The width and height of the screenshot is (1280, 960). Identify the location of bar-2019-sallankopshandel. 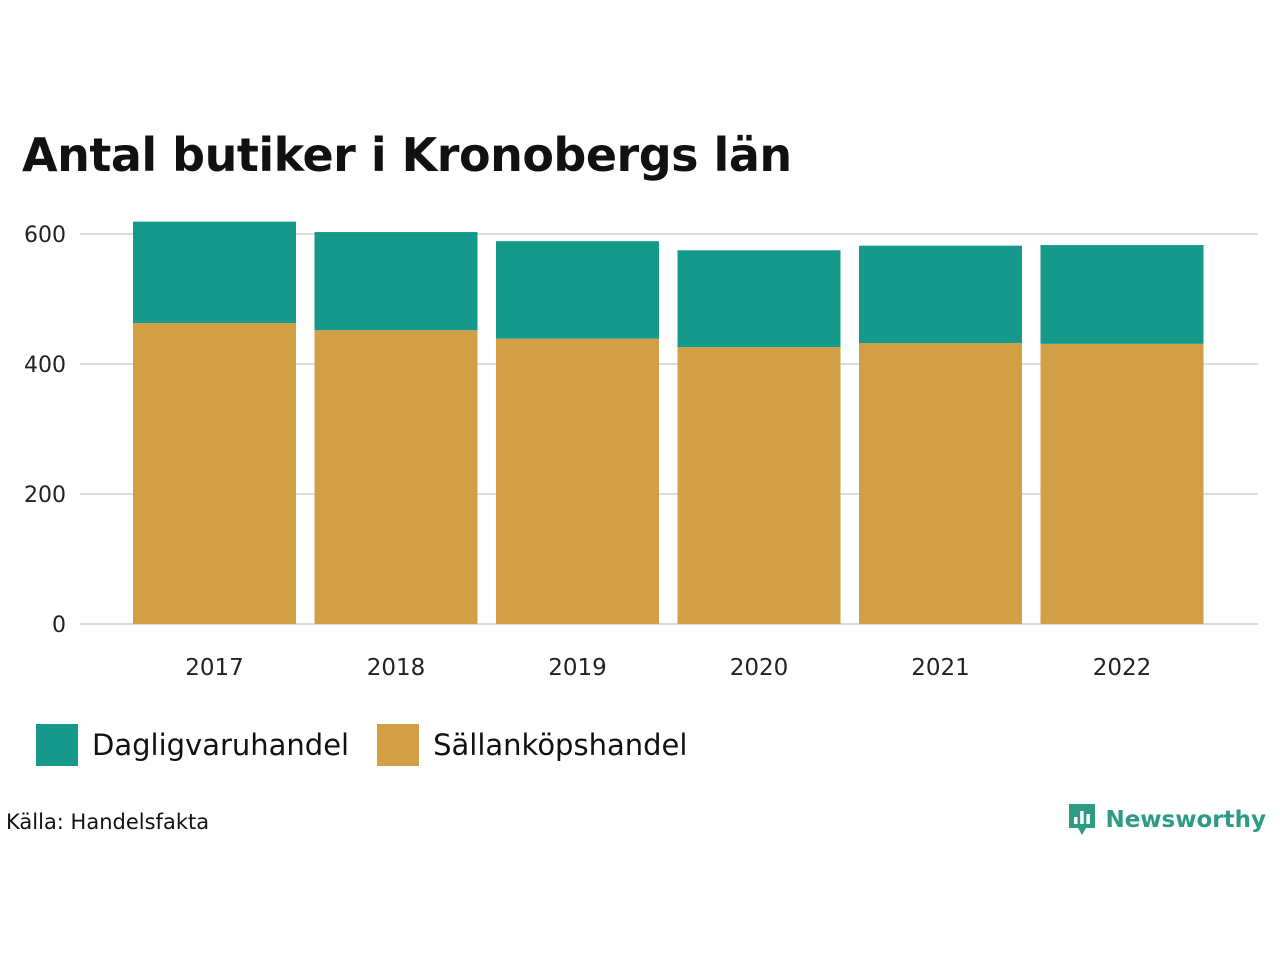
(577, 481).